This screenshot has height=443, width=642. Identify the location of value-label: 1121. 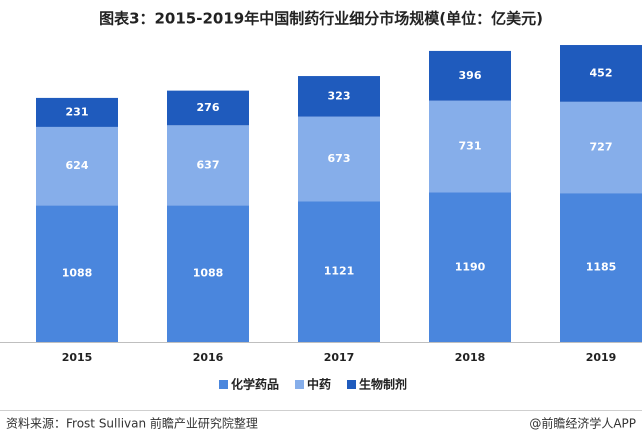
(339, 271).